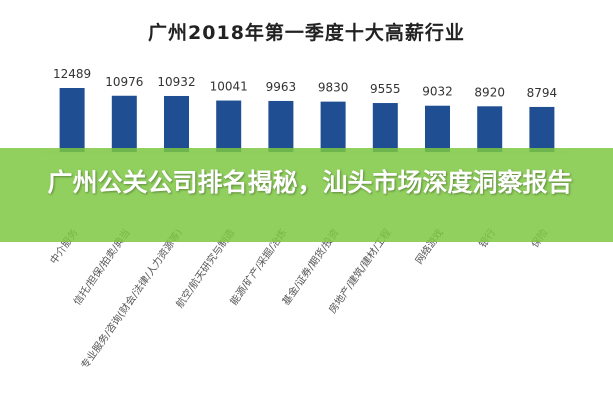 The height and width of the screenshot is (400, 613). I want to click on bar-value-label: 10041, so click(229, 87).